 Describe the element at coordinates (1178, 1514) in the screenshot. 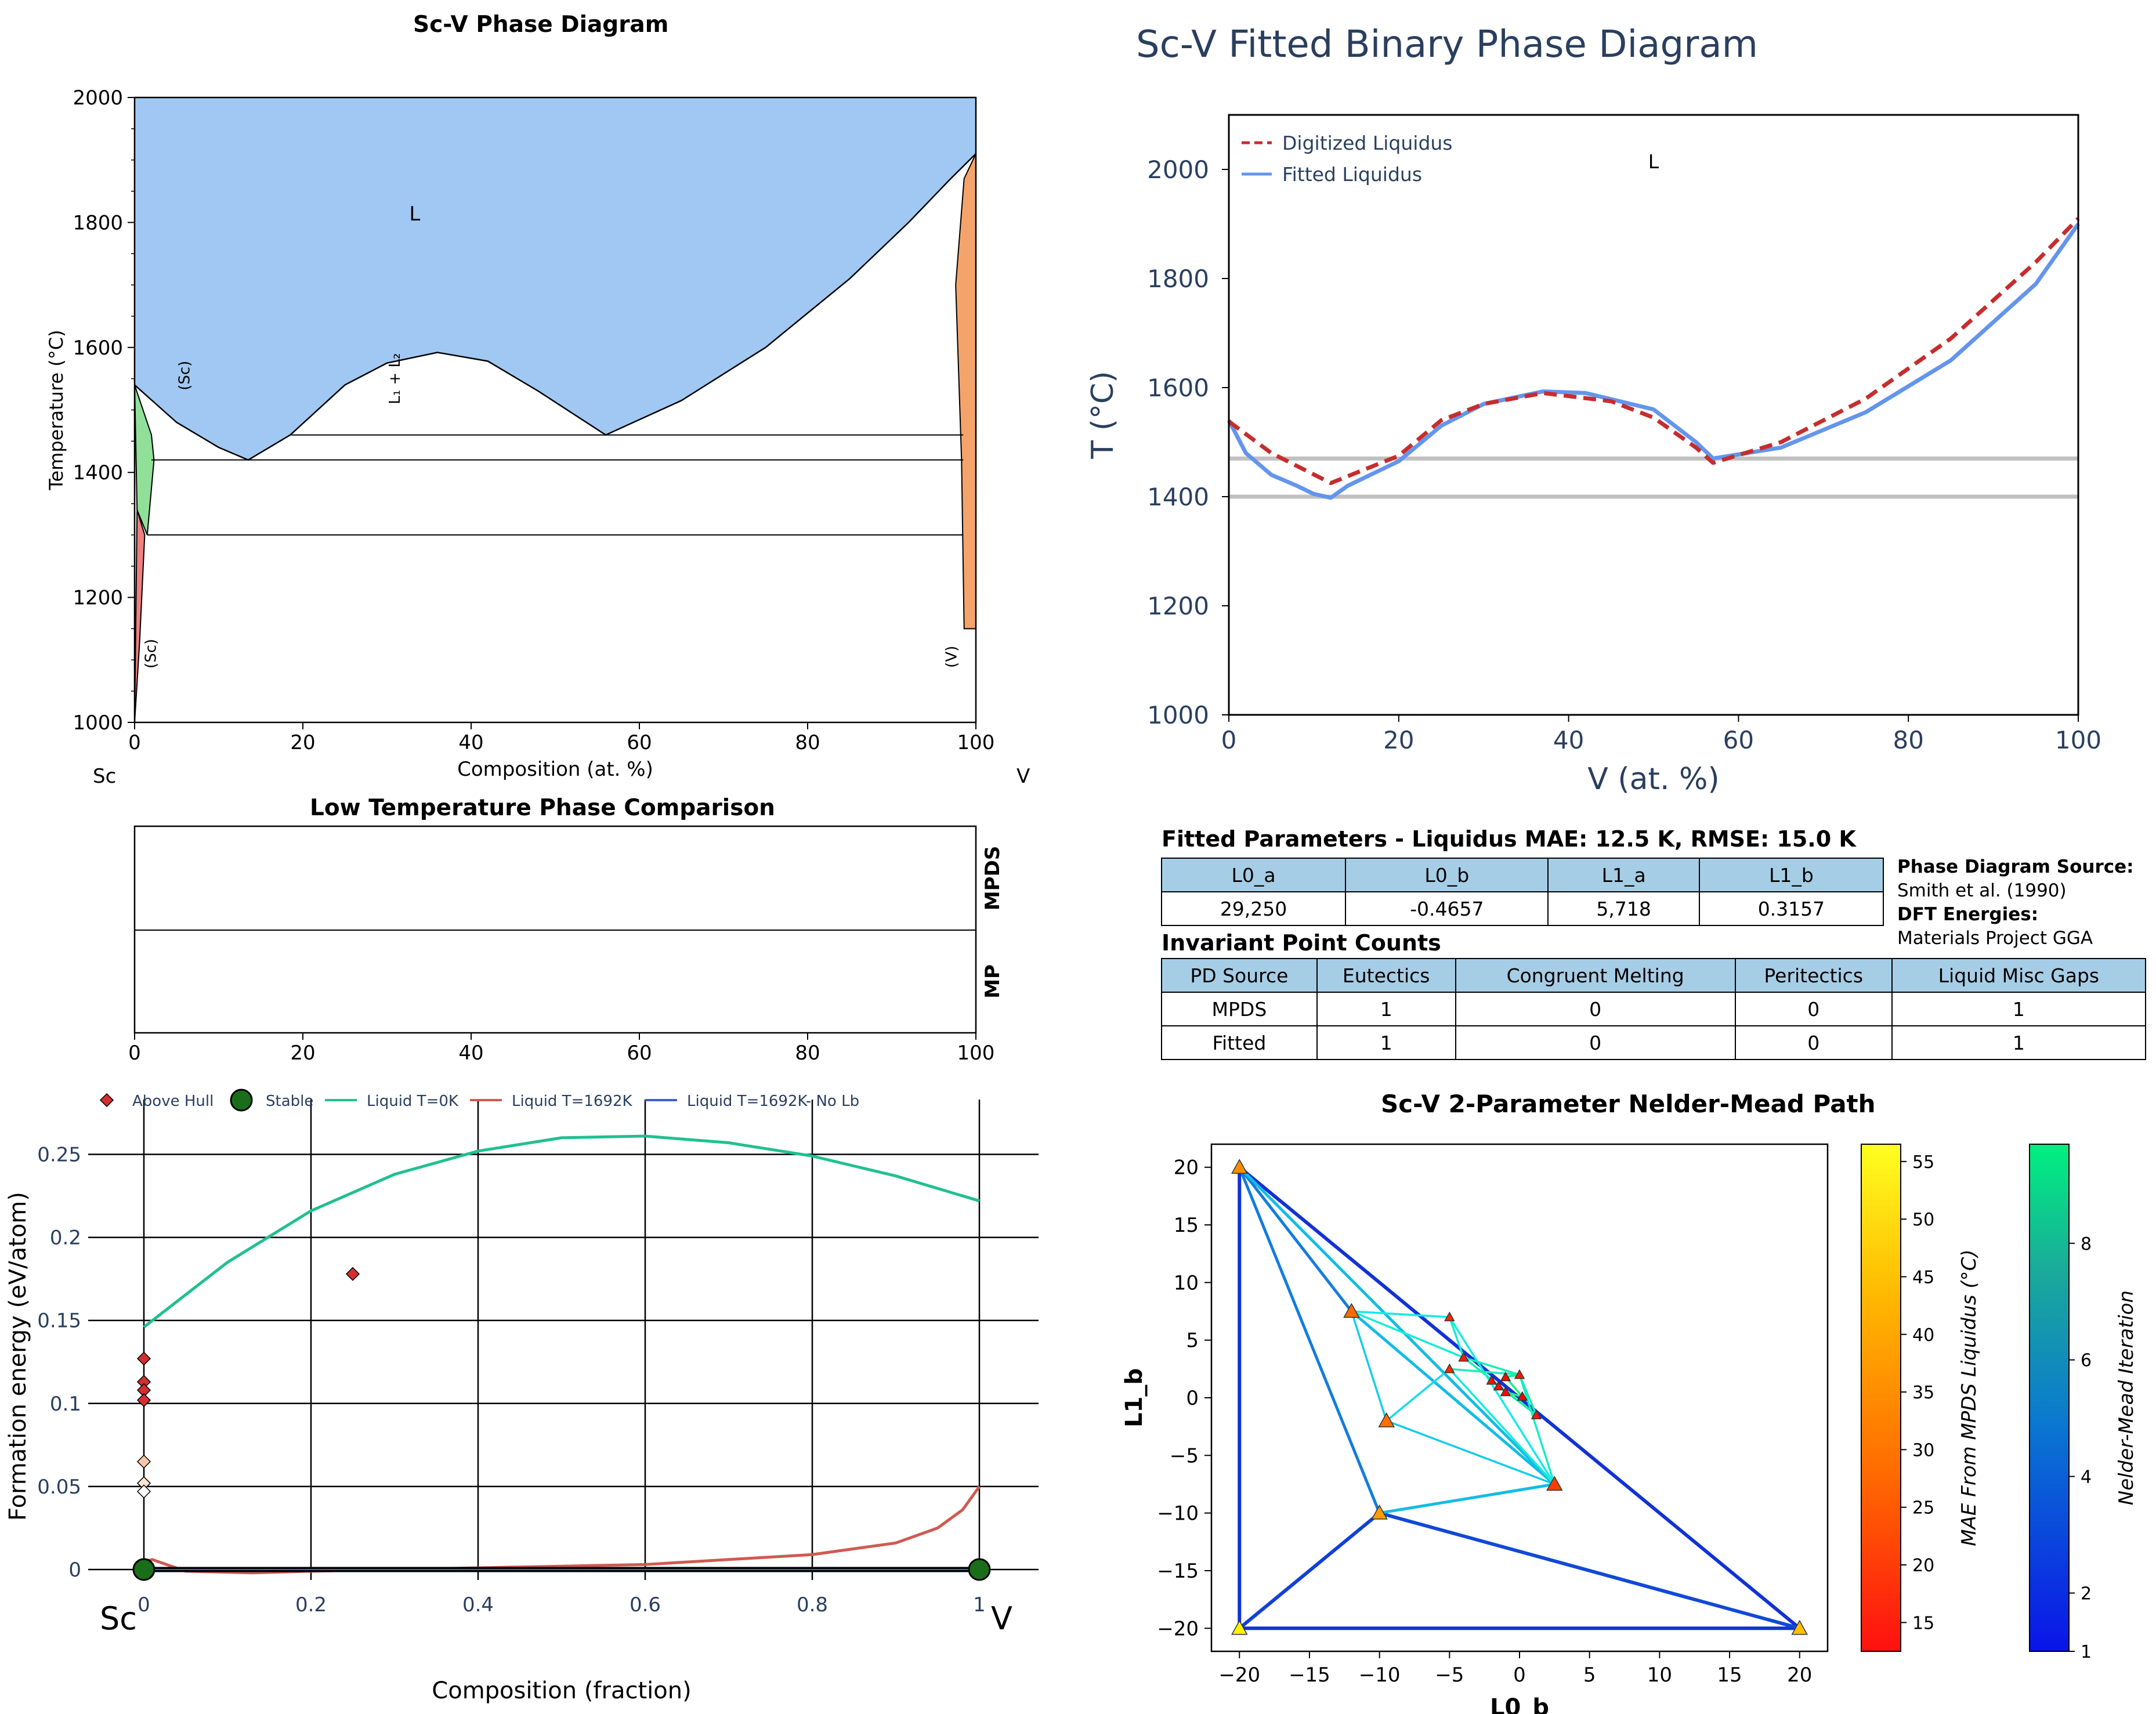

I see `y-tick-label: −10` at that location.